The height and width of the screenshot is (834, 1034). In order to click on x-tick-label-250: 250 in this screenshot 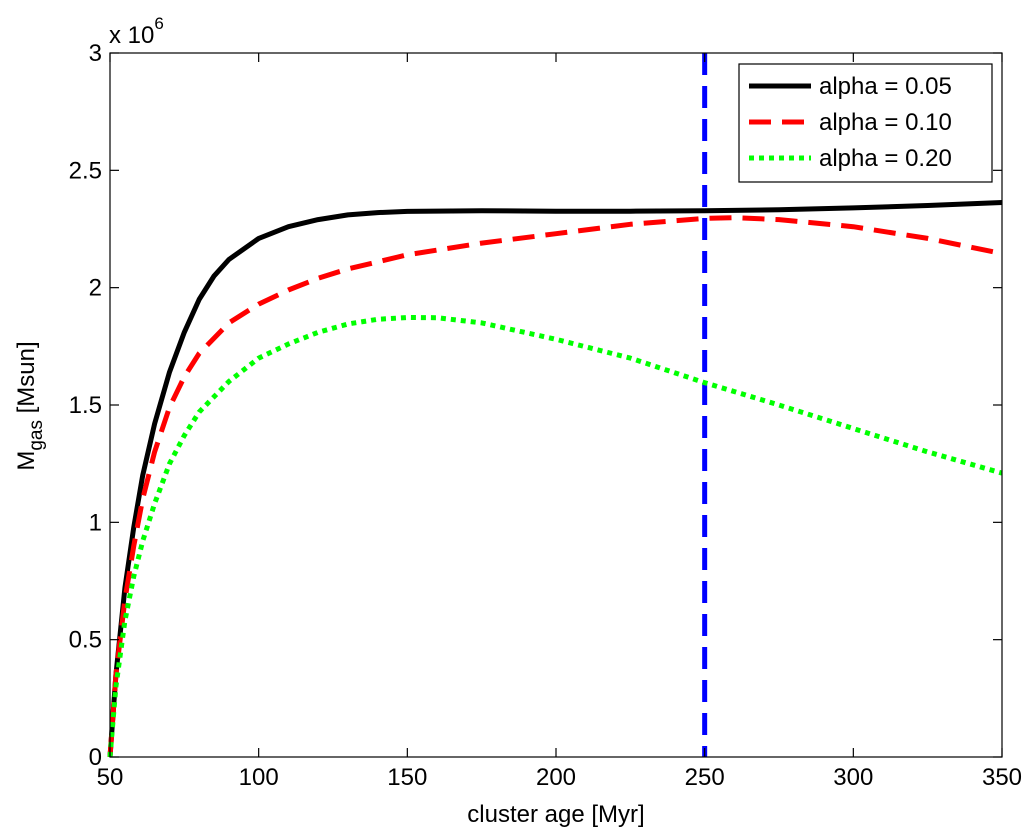, I will do `click(705, 777)`.